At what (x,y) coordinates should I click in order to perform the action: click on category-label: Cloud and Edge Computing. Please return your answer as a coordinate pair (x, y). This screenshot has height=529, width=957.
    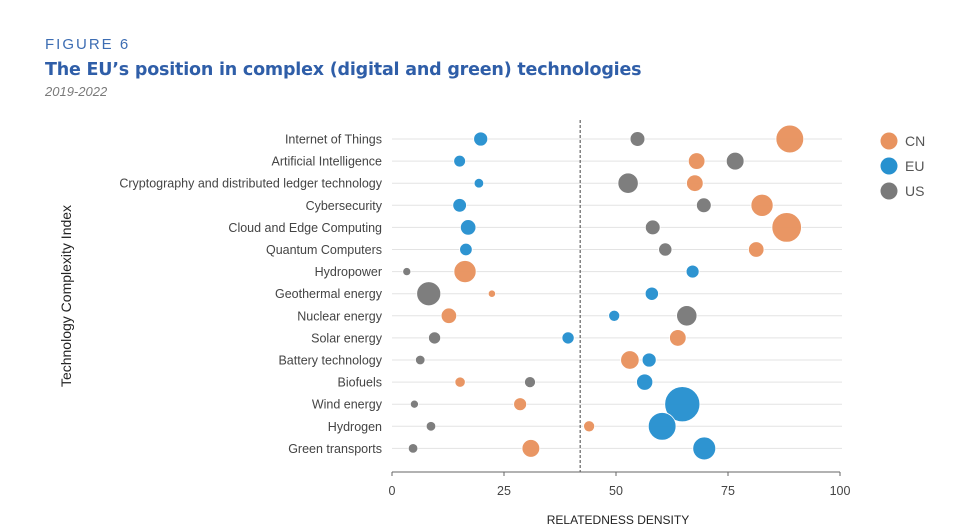
    Looking at the image, I should click on (305, 228).